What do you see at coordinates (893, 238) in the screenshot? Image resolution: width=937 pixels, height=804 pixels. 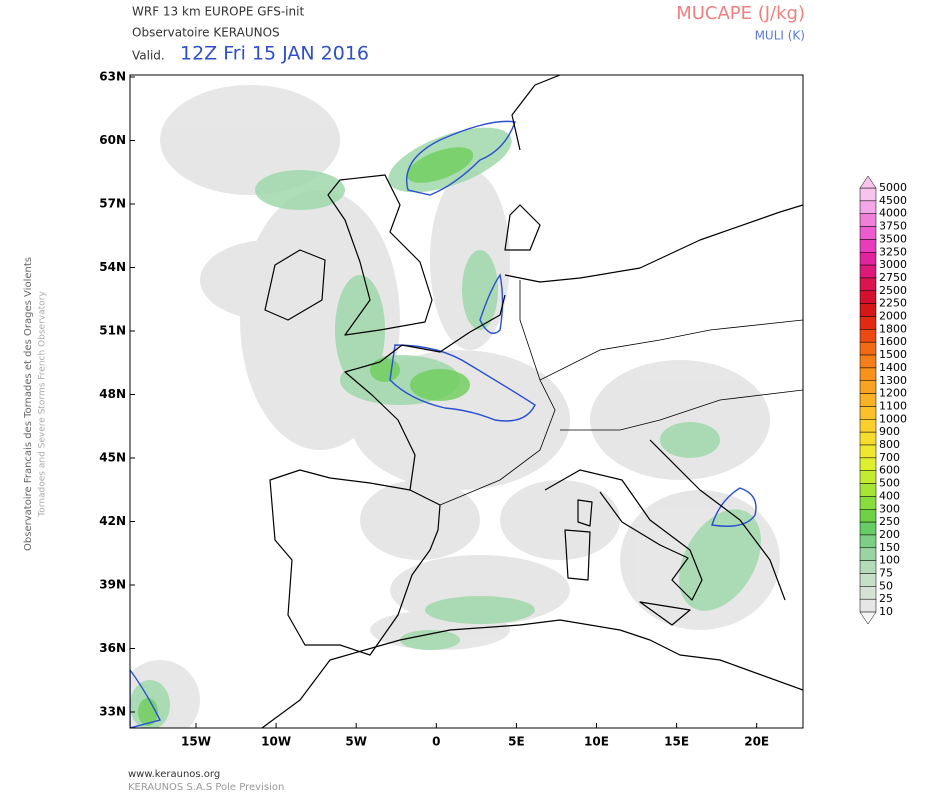 I see `colorbar-label: 3500` at bounding box center [893, 238].